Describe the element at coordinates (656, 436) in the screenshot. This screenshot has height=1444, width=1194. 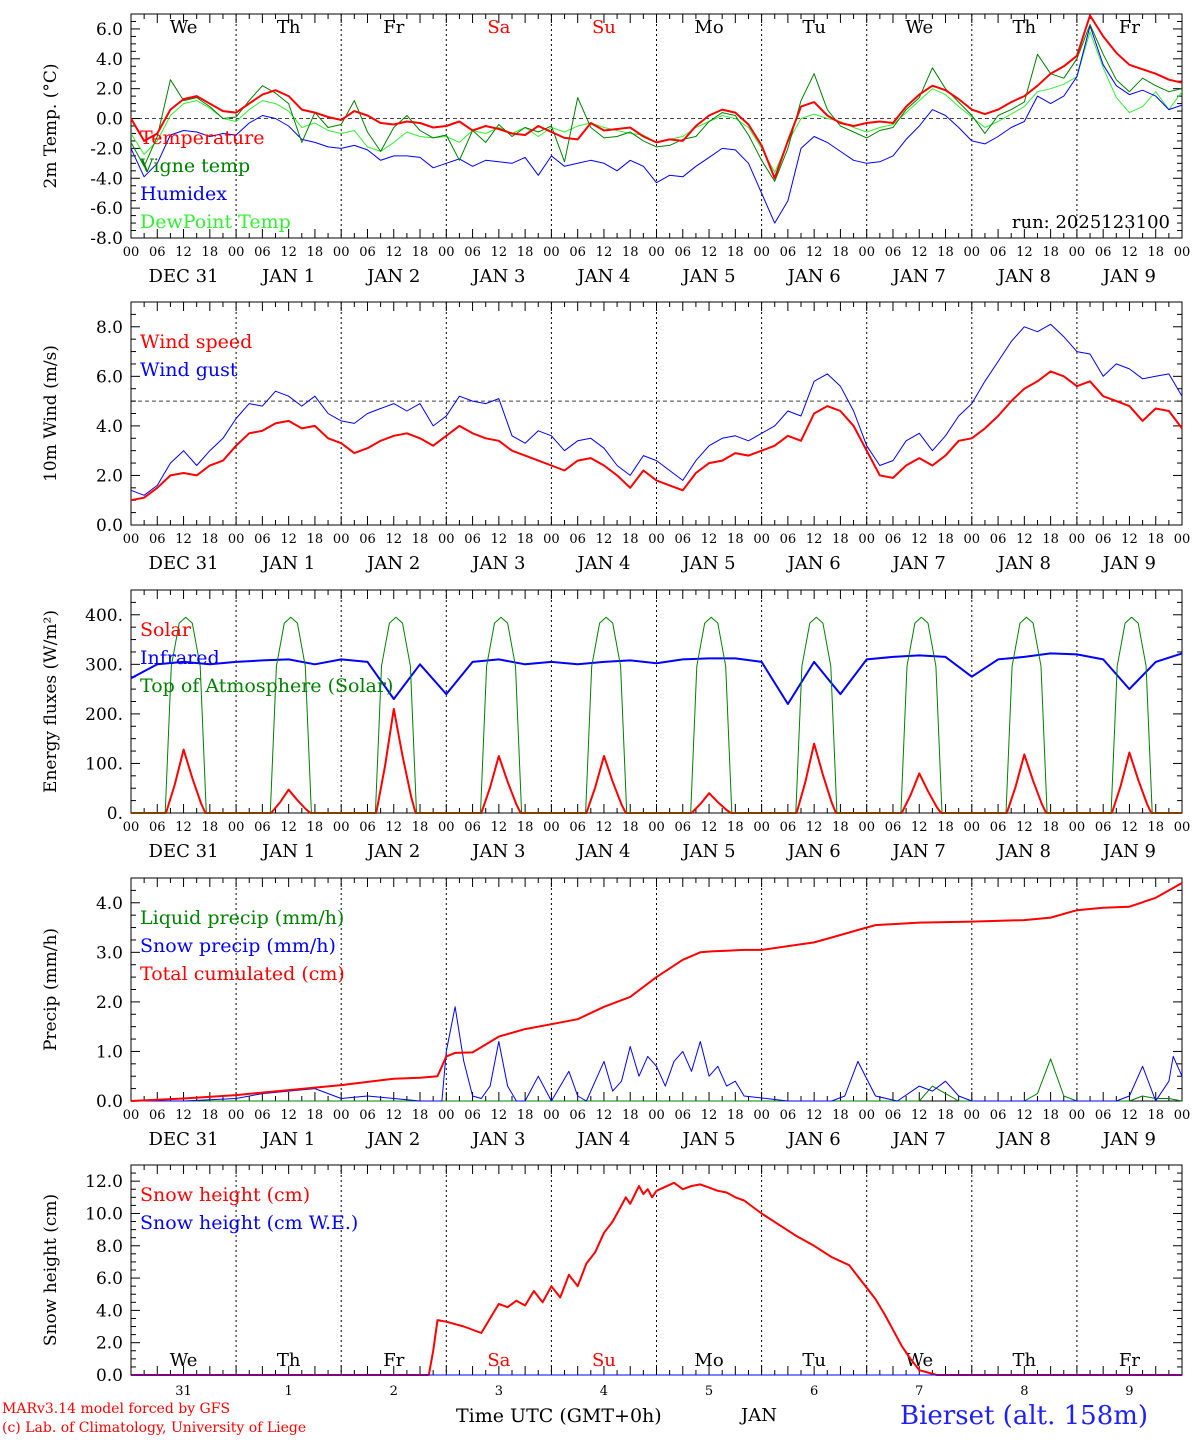
I see `series-line-wind-speed` at that location.